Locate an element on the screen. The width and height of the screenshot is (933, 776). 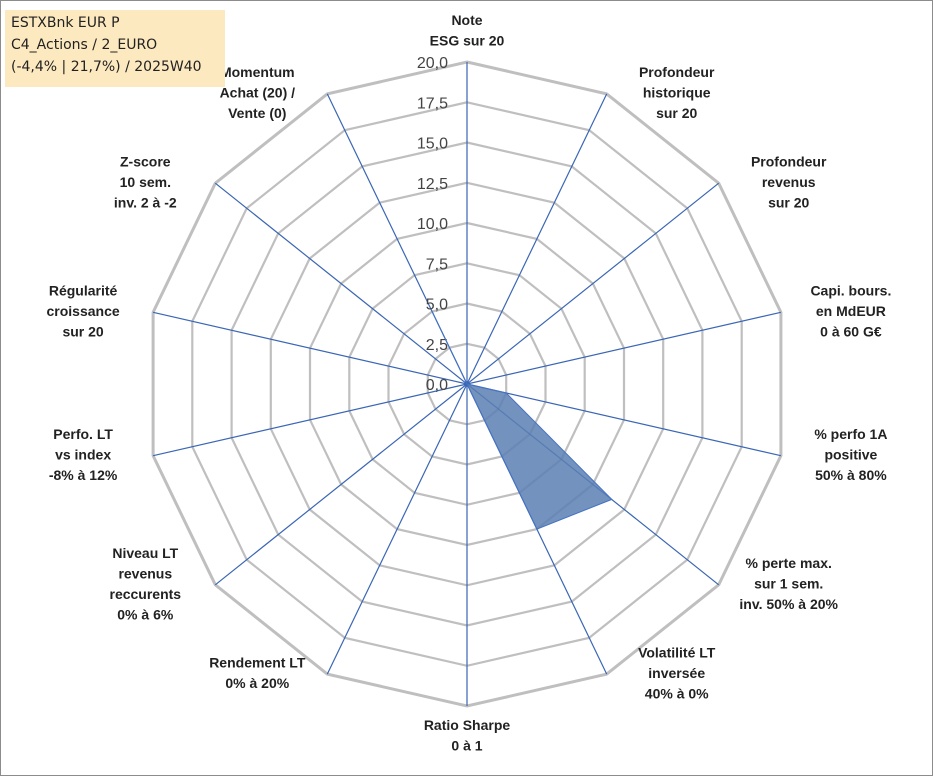
axis-label-line: Volatilité LT is located at coordinates (677, 652).